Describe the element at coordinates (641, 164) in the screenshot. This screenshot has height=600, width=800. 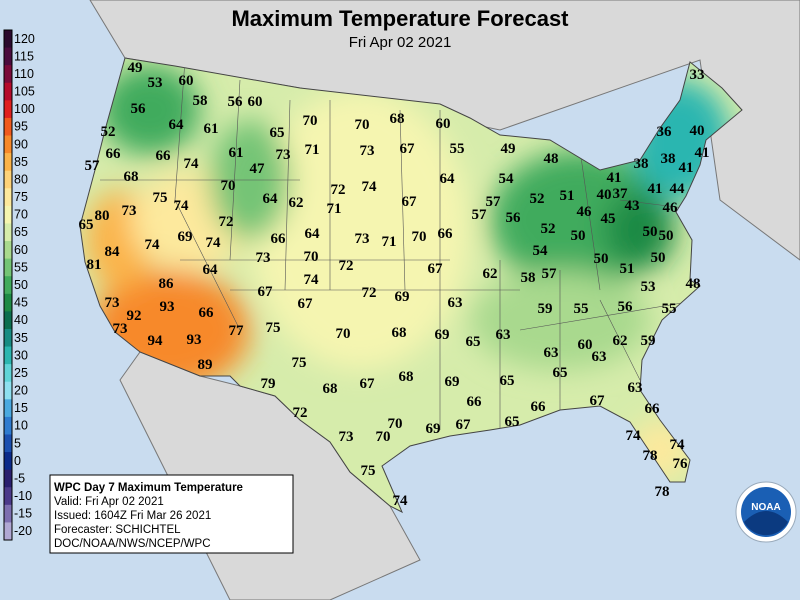
I see `temp-label: 38` at that location.